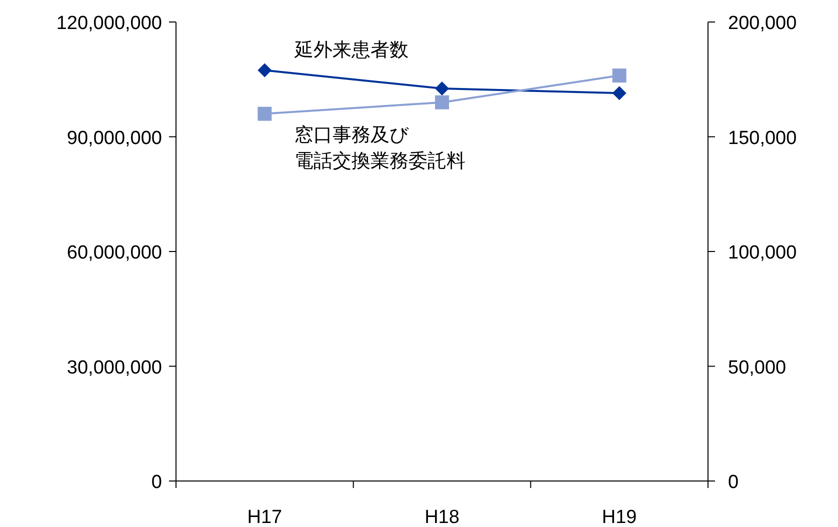 This screenshot has height=527, width=838. What do you see at coordinates (114, 367) in the screenshot?
I see `y-tick-label: 30,000,000` at bounding box center [114, 367].